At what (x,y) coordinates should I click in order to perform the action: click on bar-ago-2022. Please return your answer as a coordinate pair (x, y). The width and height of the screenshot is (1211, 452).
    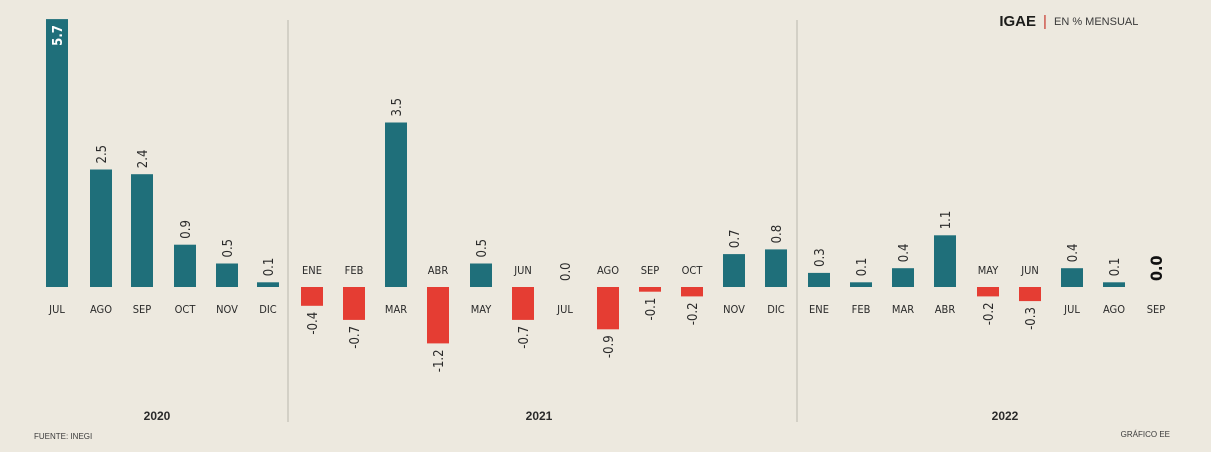
    Looking at the image, I should click on (1114, 284).